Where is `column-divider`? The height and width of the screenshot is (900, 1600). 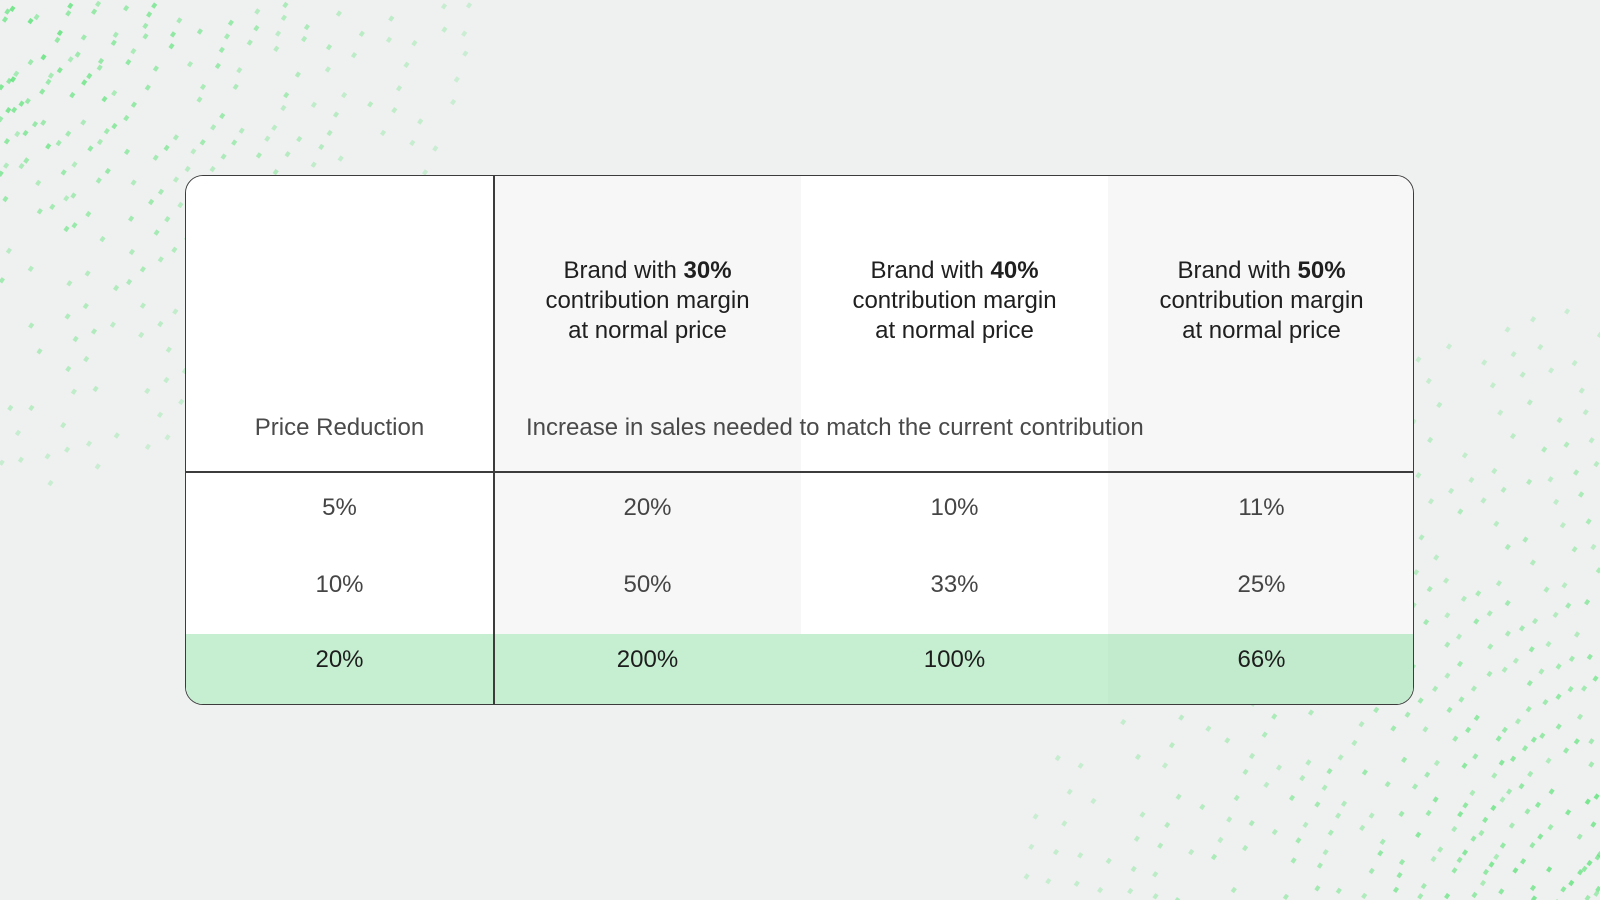 column-divider is located at coordinates (494, 440).